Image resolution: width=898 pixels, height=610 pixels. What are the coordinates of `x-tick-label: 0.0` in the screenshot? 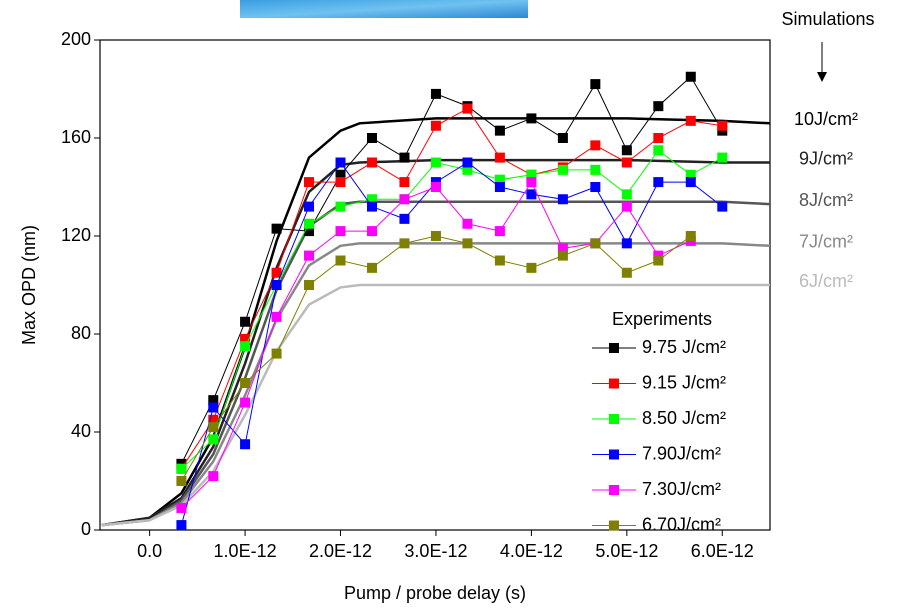 It's located at (149, 551).